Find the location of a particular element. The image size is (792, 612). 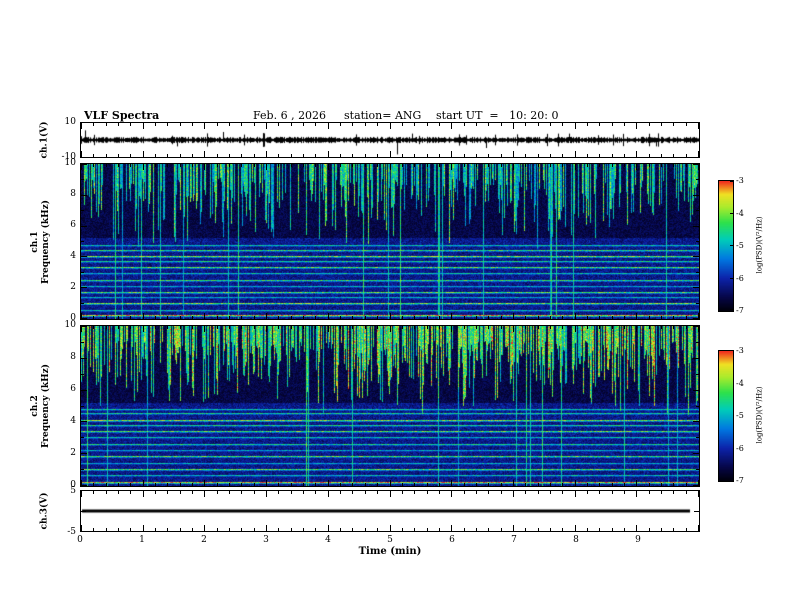

frequency-tick-label: 2 is located at coordinates (73, 287).